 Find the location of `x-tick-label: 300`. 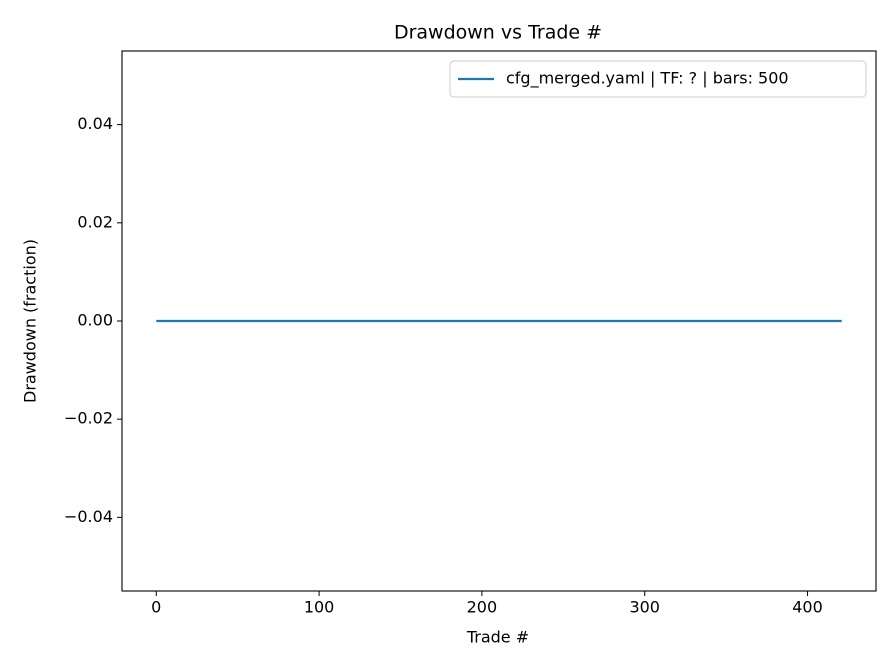

x-tick-label: 300 is located at coordinates (644, 607).